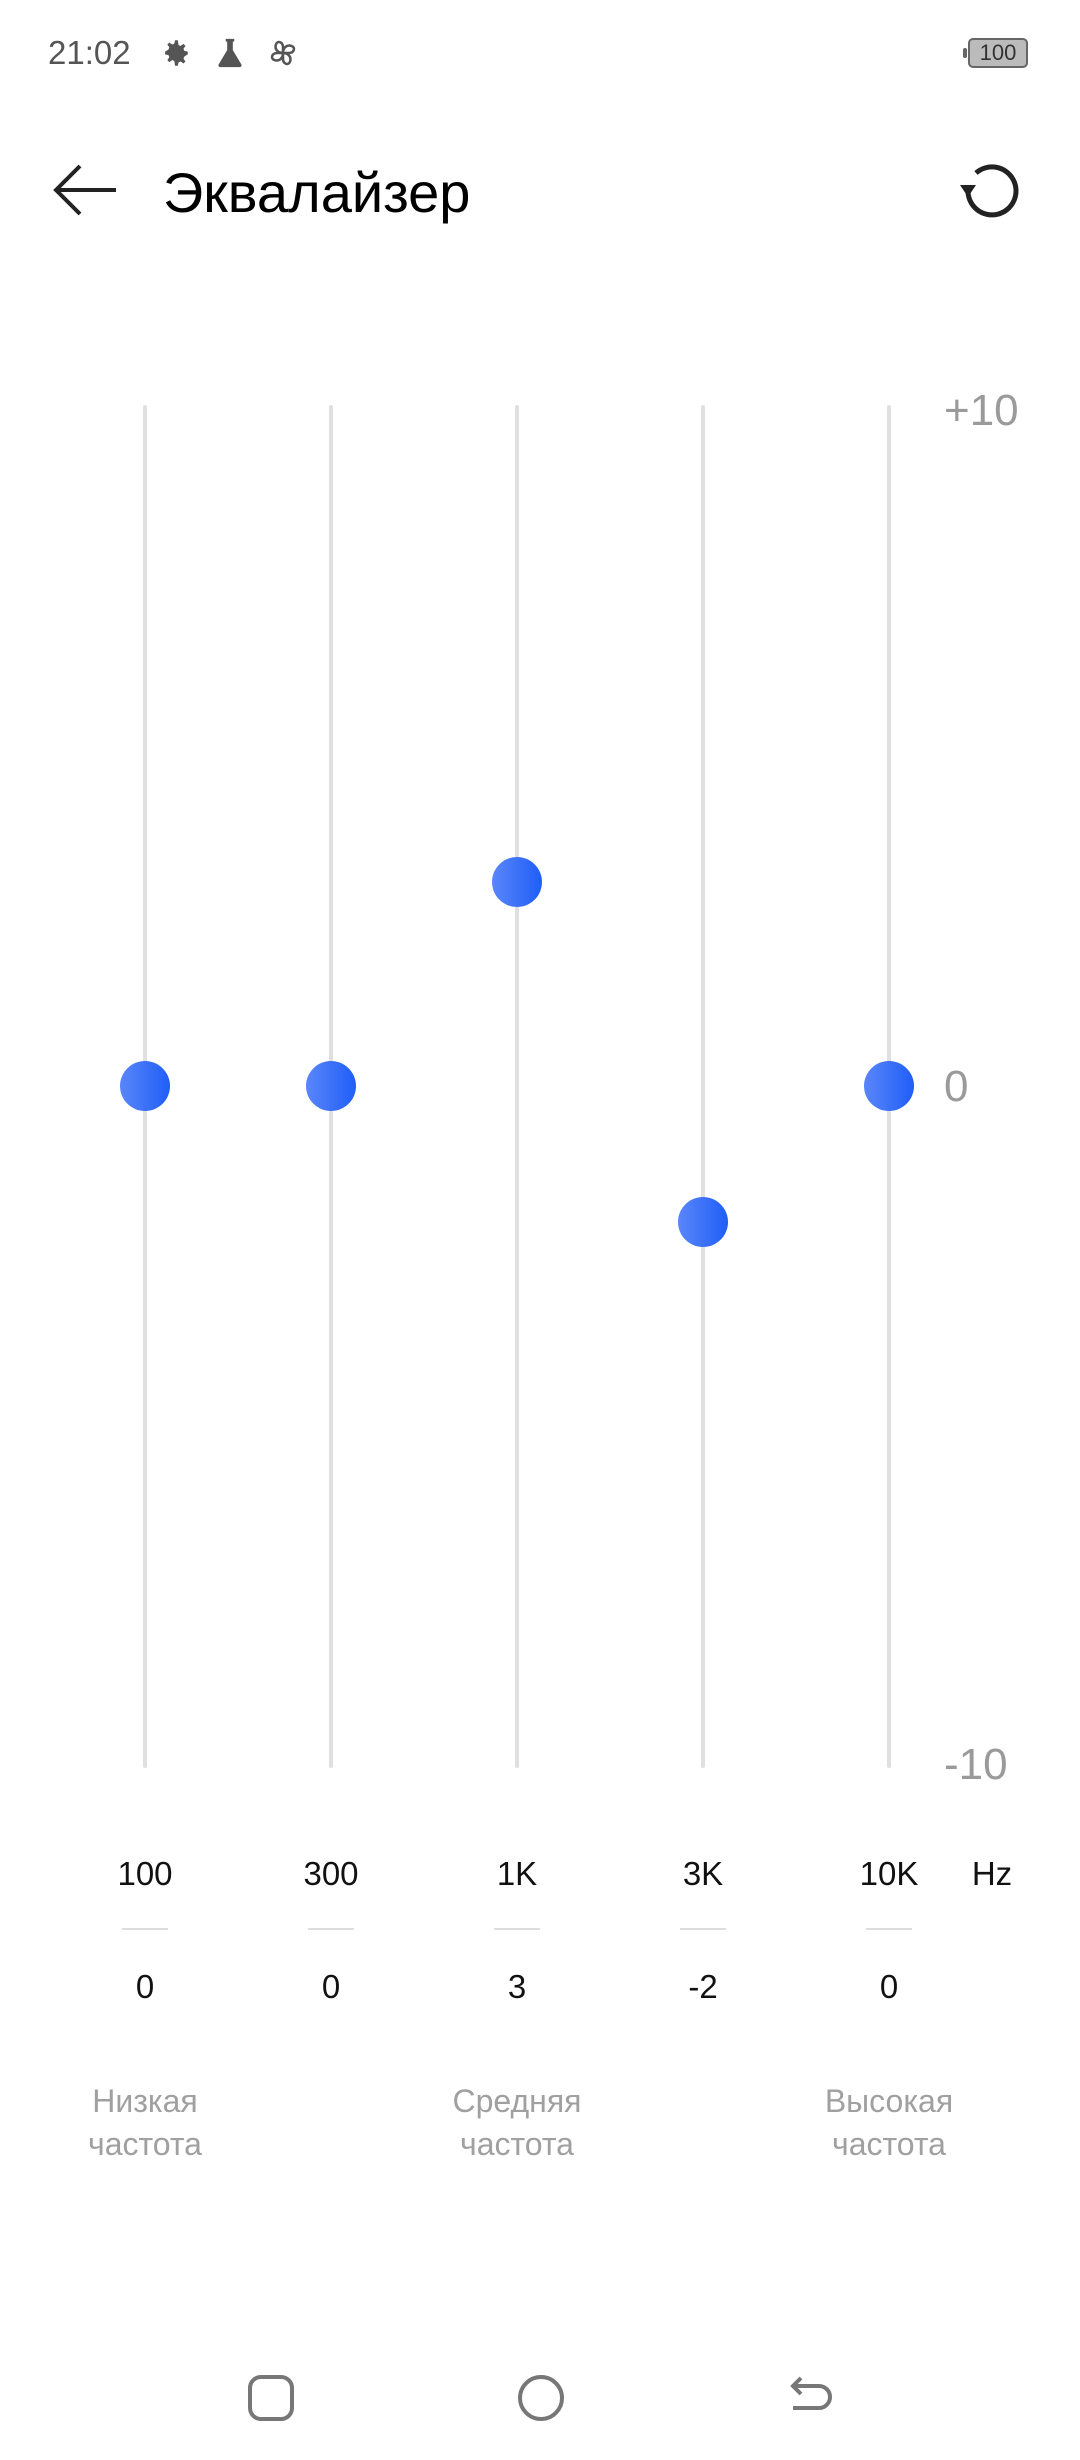 The image size is (1080, 2460). Describe the element at coordinates (271, 2398) in the screenshot. I see `recents-icon` at that location.